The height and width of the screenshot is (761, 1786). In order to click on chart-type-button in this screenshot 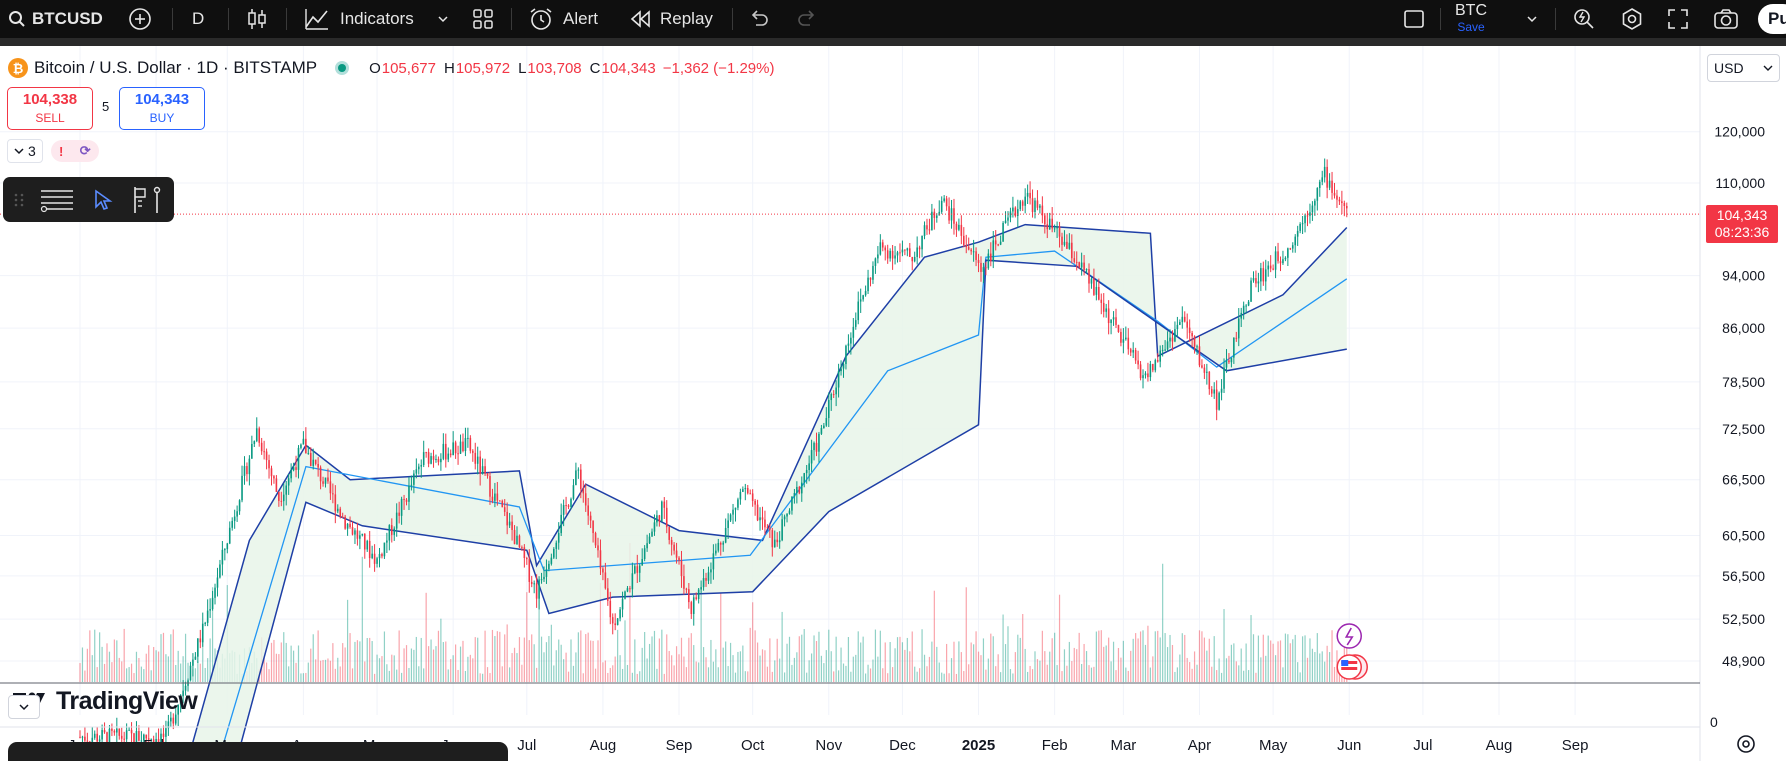, I will do `click(257, 19)`.